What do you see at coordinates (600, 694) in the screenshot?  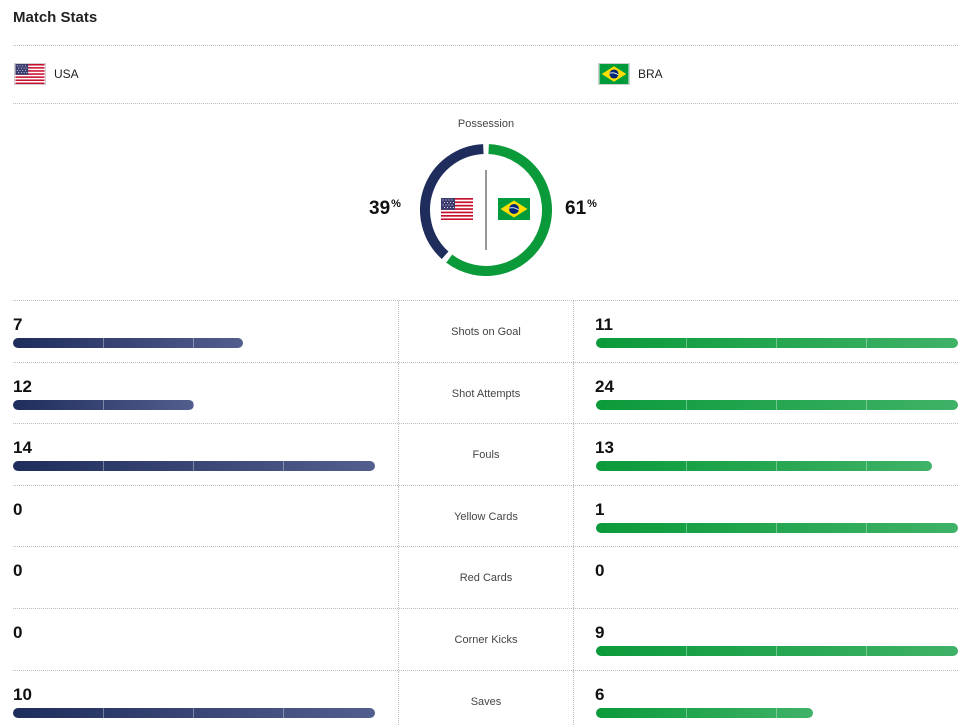 I see `stat-away-value: 6` at bounding box center [600, 694].